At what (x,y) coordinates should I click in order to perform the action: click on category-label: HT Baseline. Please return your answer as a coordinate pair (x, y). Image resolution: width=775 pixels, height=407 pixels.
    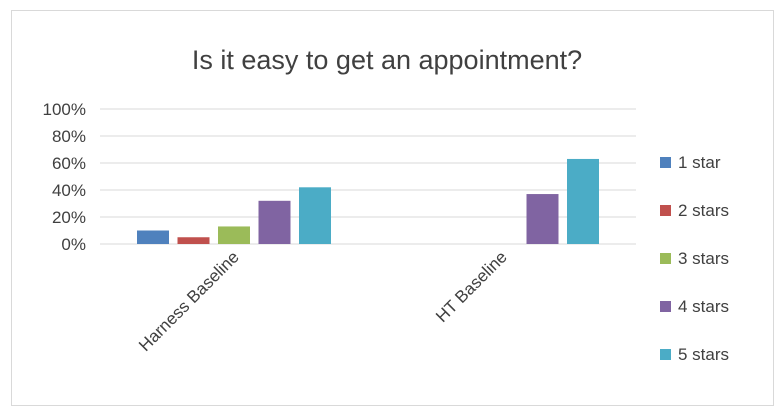
    Looking at the image, I should click on (471, 286).